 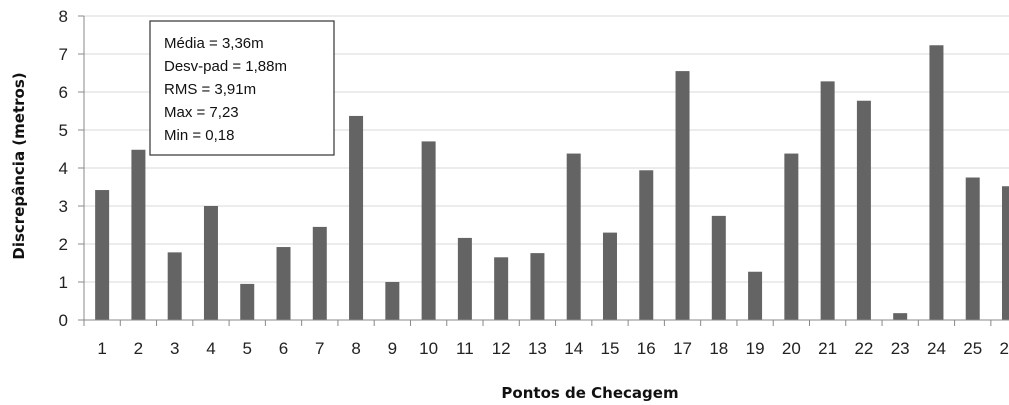 What do you see at coordinates (210, 348) in the screenshot?
I see `x-tick-label: 4` at bounding box center [210, 348].